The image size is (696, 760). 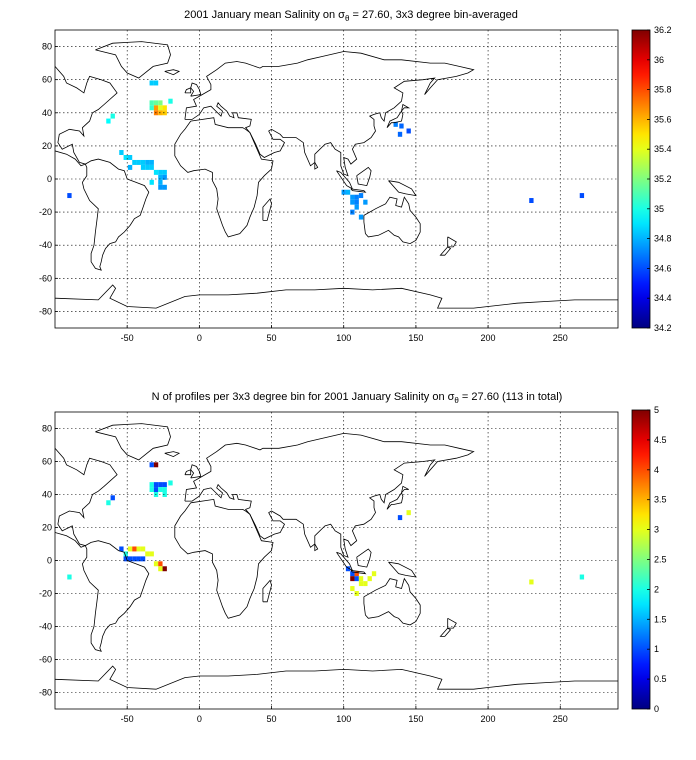 I want to click on colorbar-tick-label: 4.5, so click(x=660, y=440).